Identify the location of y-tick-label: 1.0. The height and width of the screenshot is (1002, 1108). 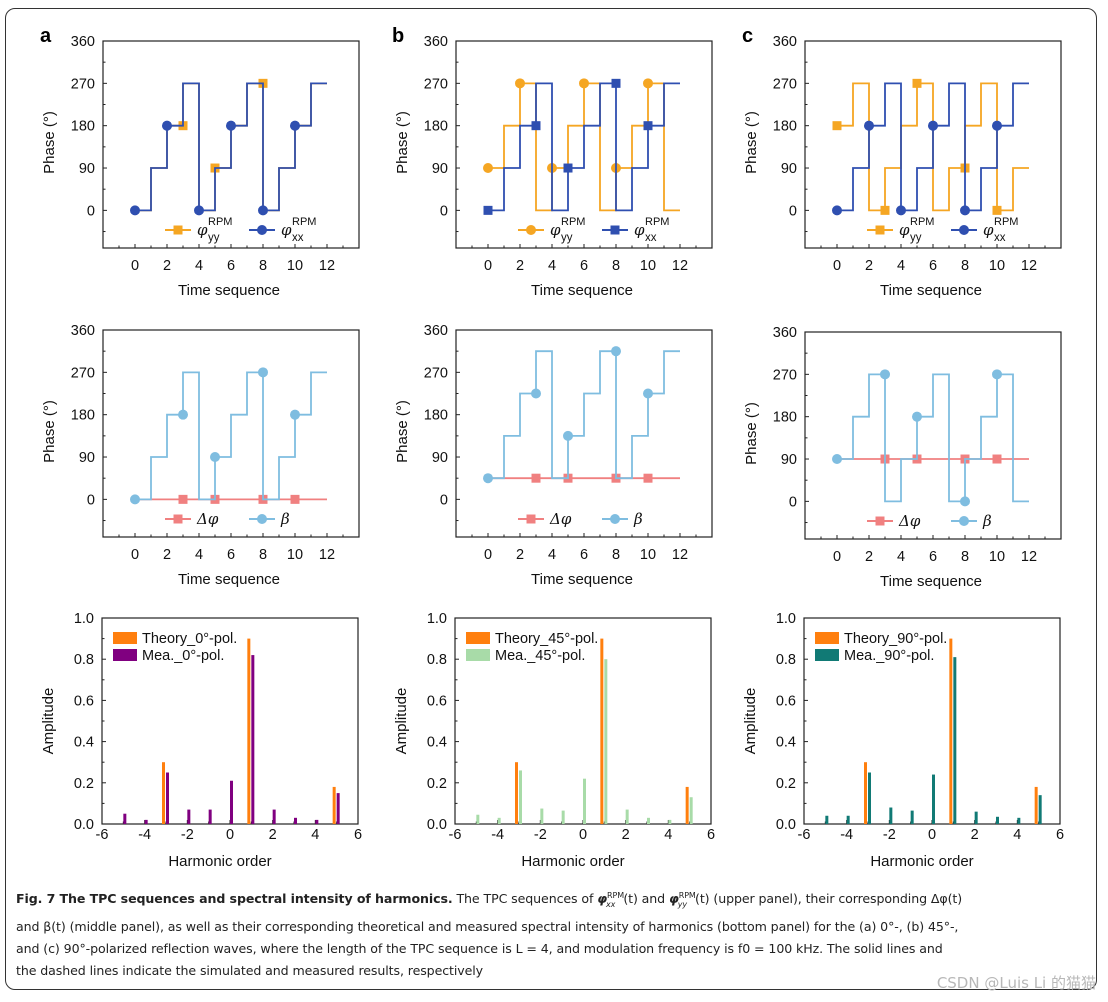
(437, 619).